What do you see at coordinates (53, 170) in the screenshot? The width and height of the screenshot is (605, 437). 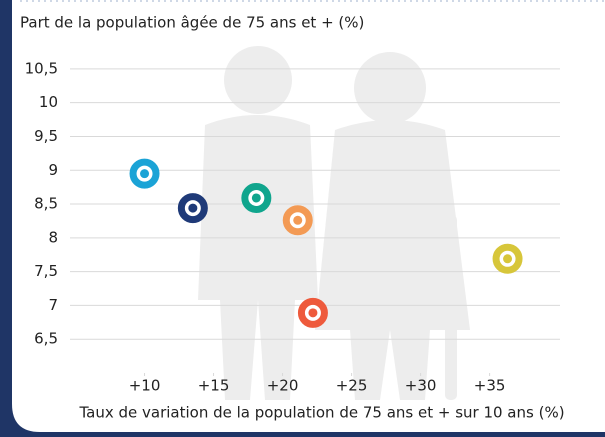 I see `y-tick-label: 9` at bounding box center [53, 170].